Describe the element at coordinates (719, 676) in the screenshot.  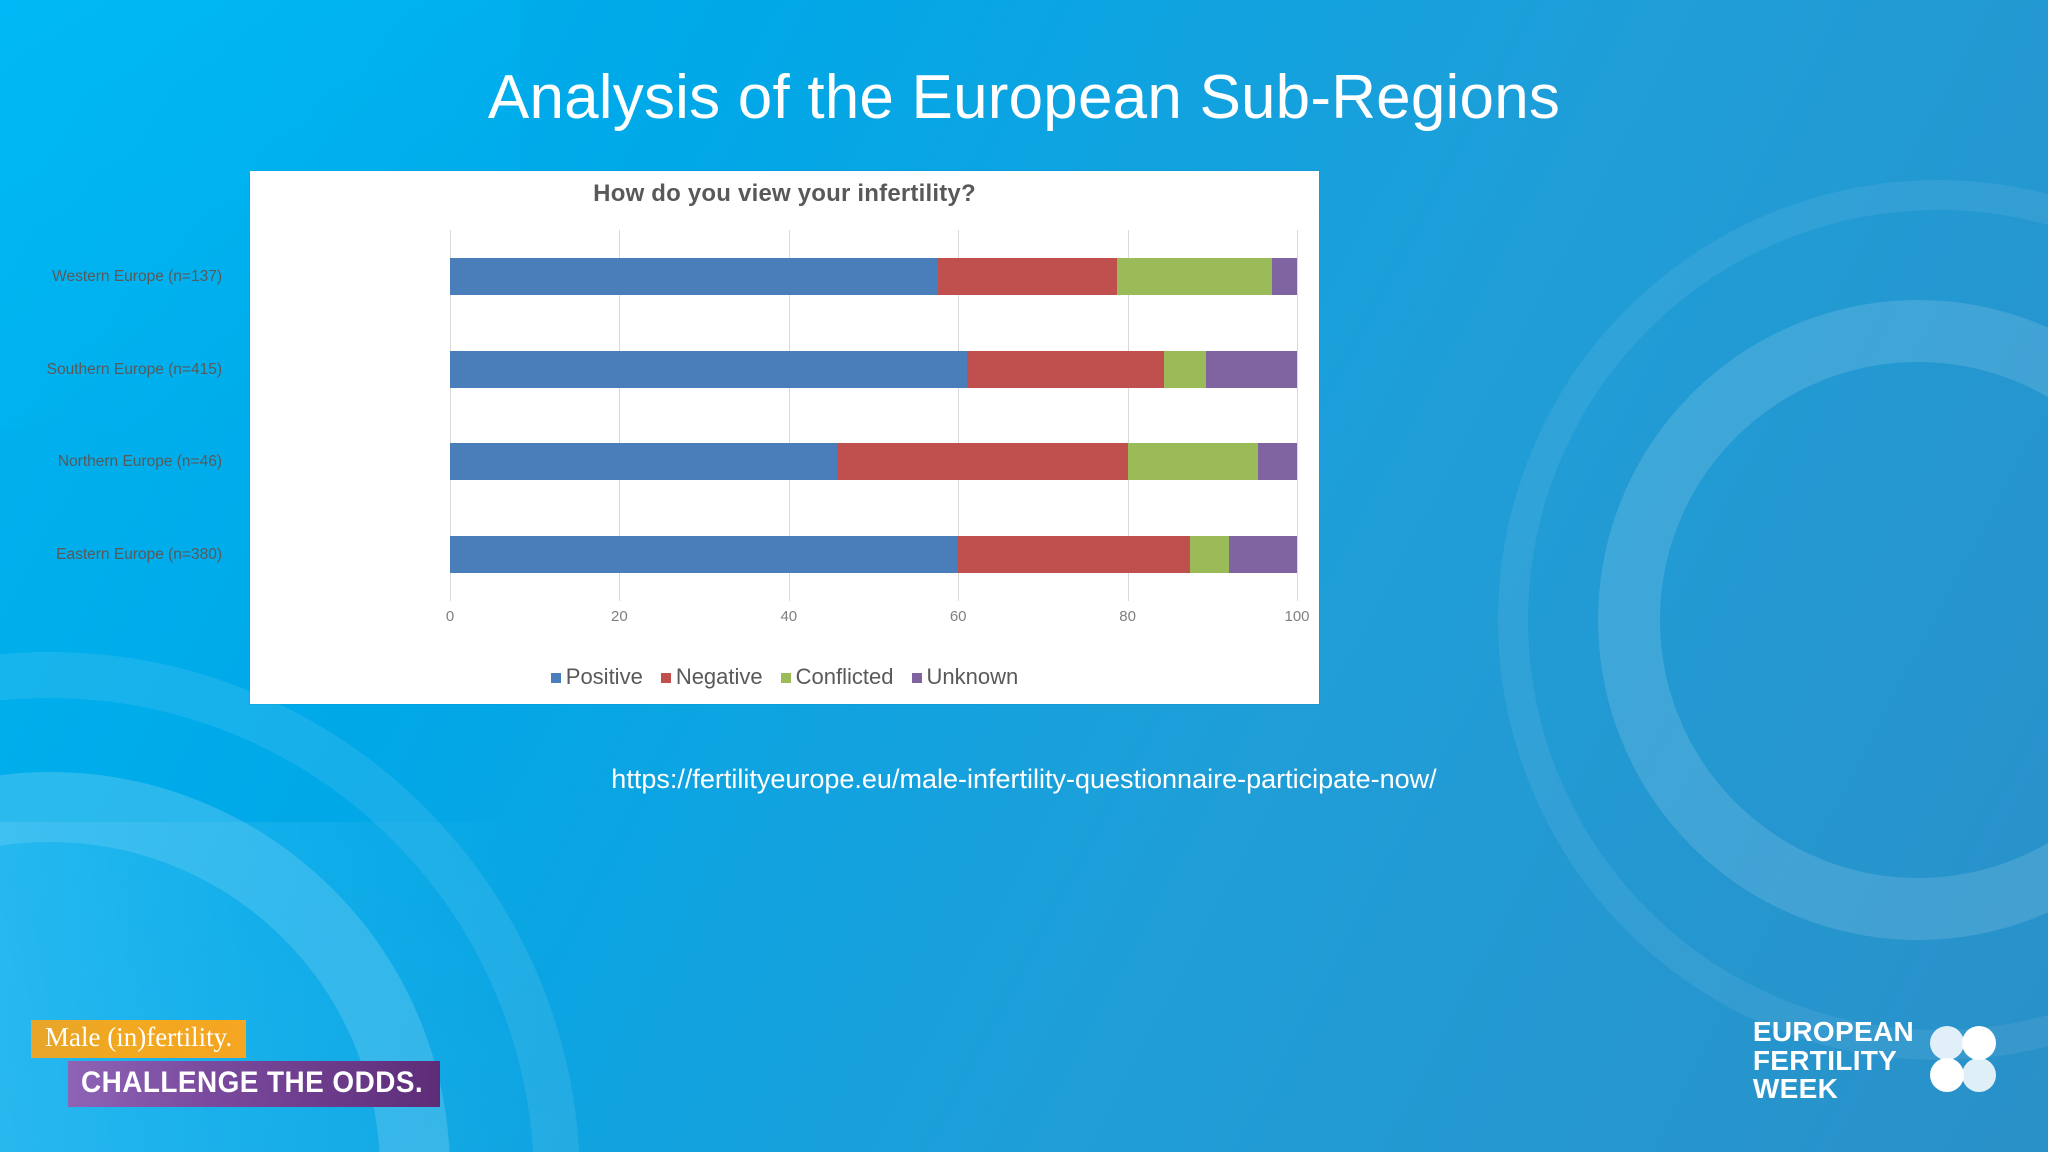
I see `legend-label: Negative` at that location.